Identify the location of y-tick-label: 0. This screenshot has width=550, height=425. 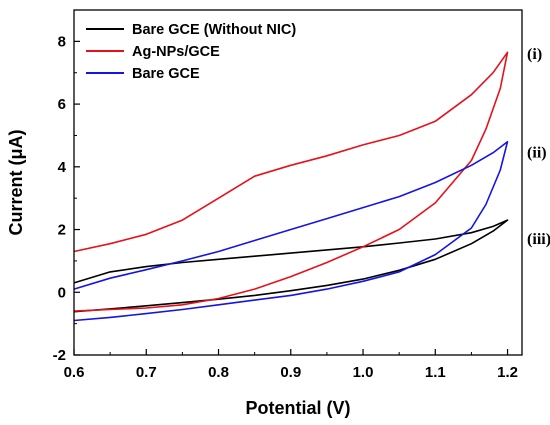
(62, 292).